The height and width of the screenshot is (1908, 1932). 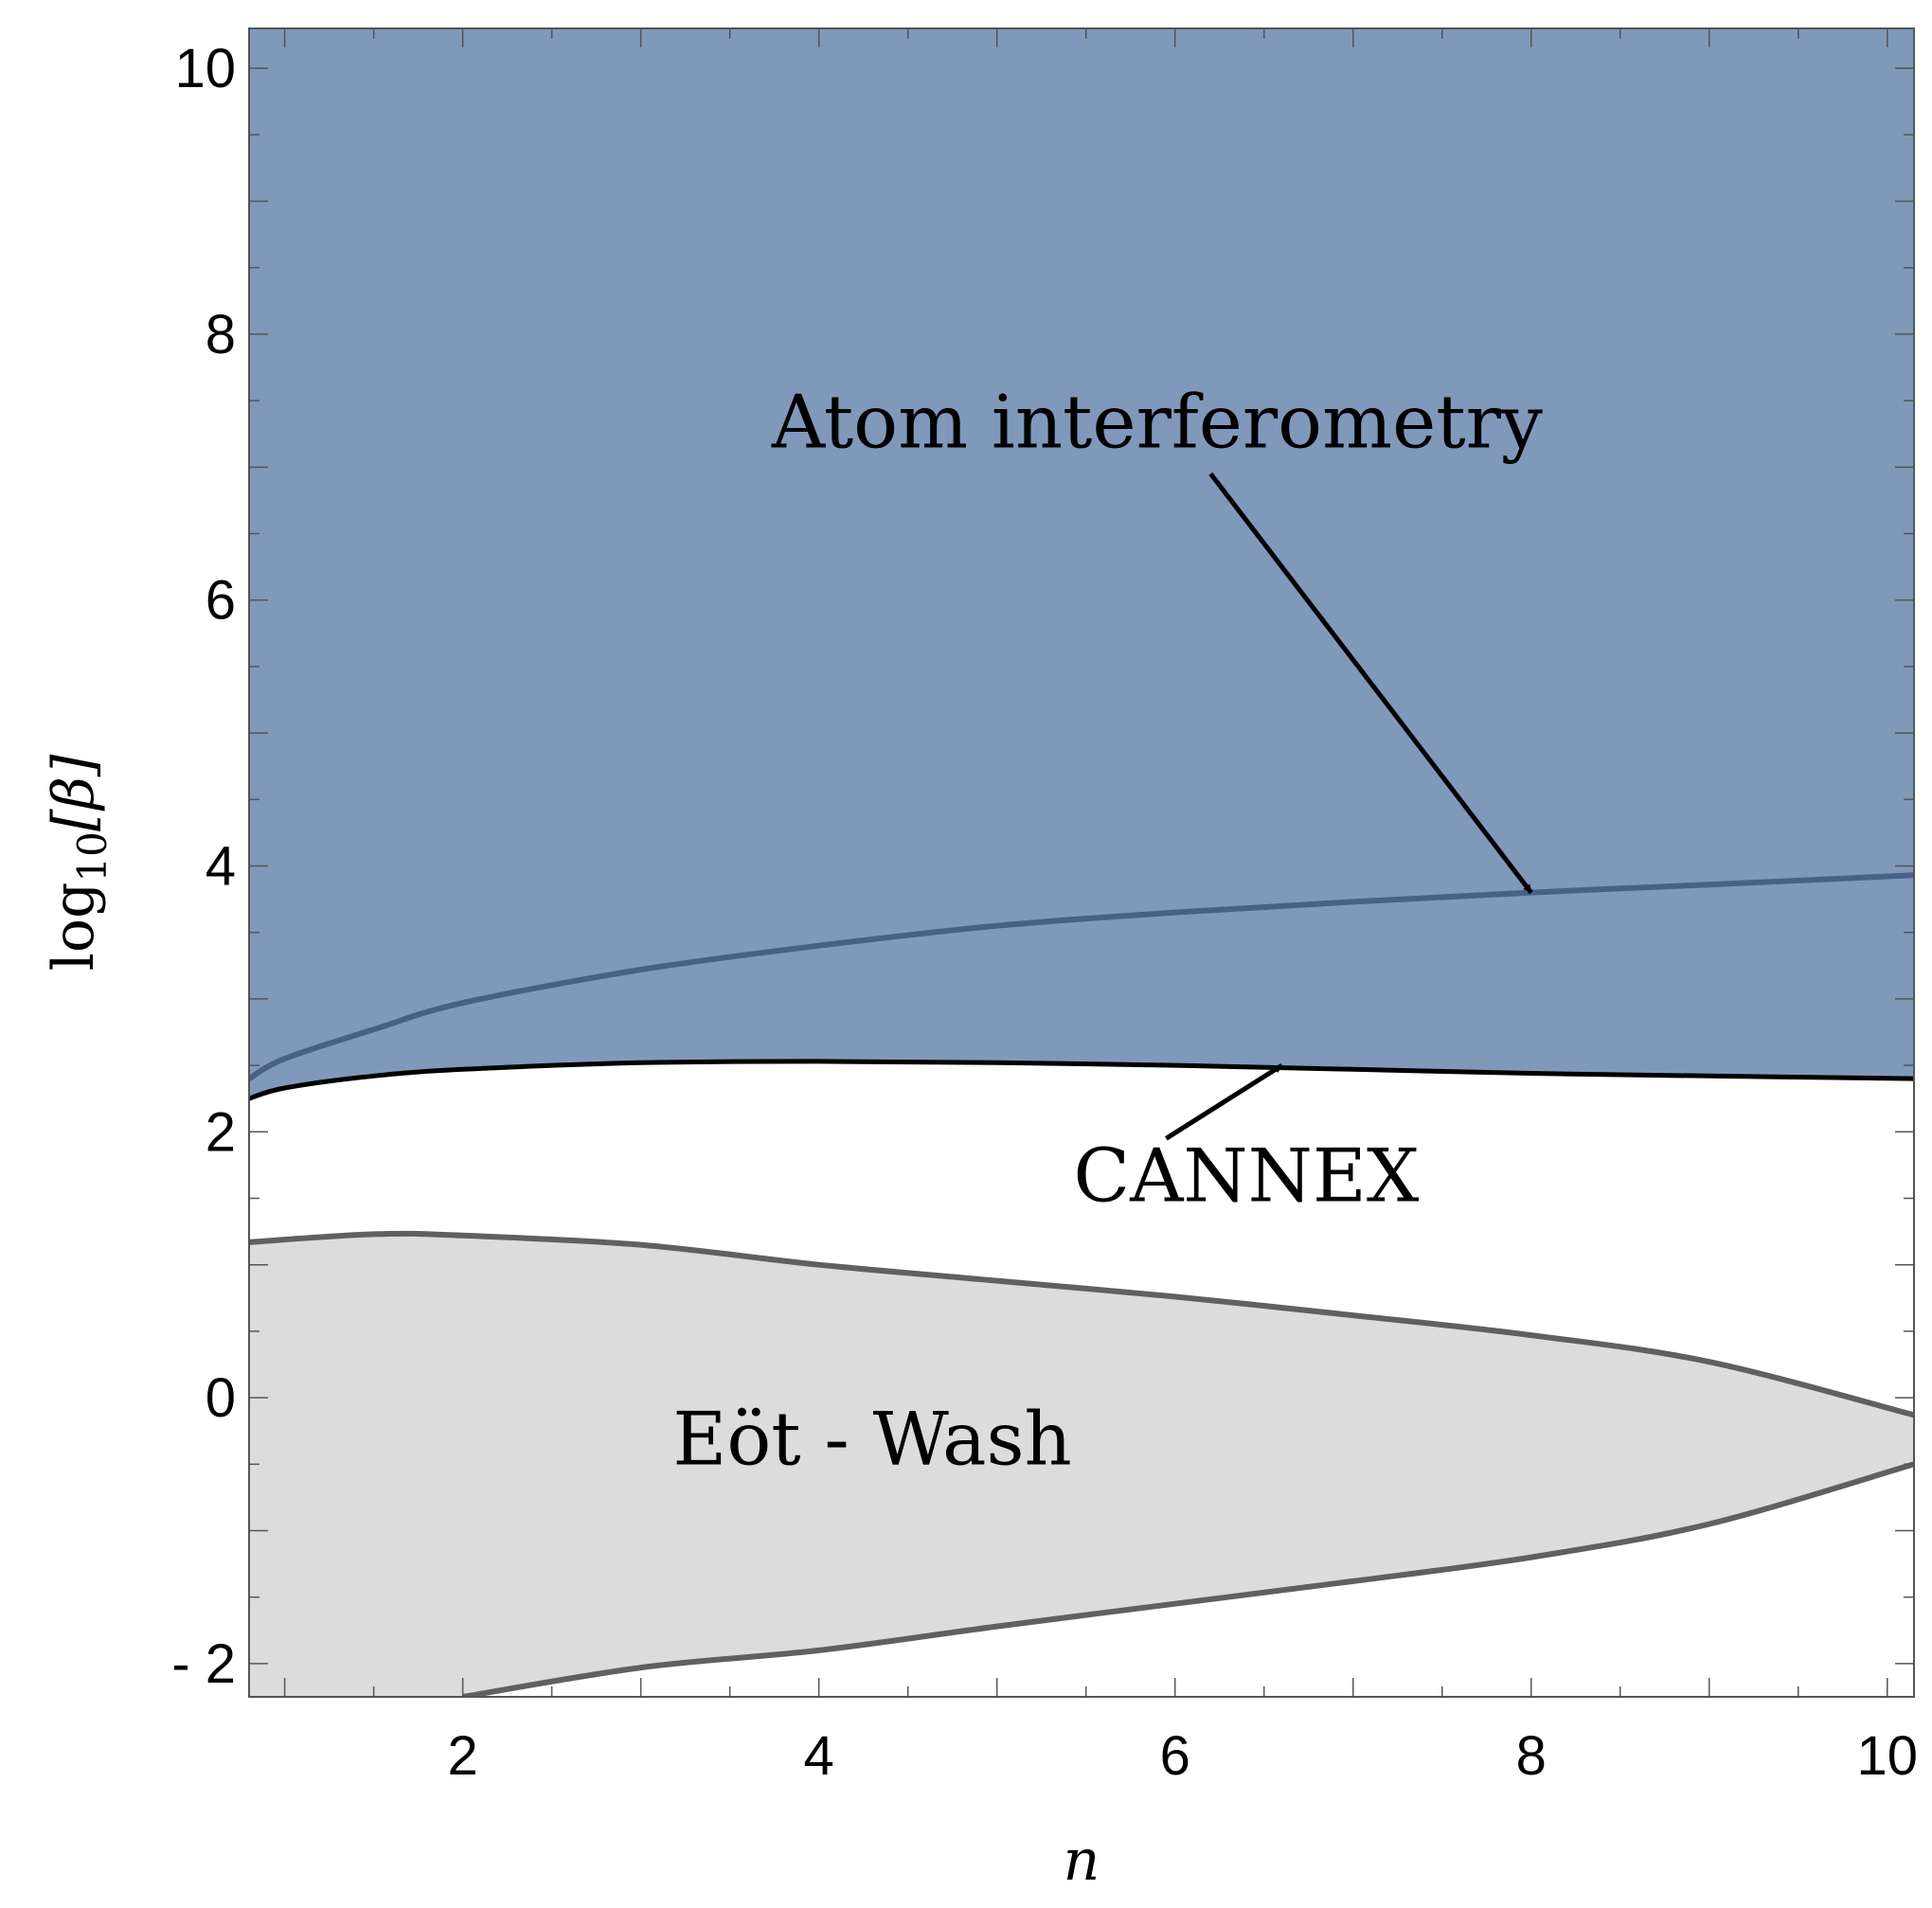 I want to click on curve-atom-interferometry, so click(x=1081, y=976).